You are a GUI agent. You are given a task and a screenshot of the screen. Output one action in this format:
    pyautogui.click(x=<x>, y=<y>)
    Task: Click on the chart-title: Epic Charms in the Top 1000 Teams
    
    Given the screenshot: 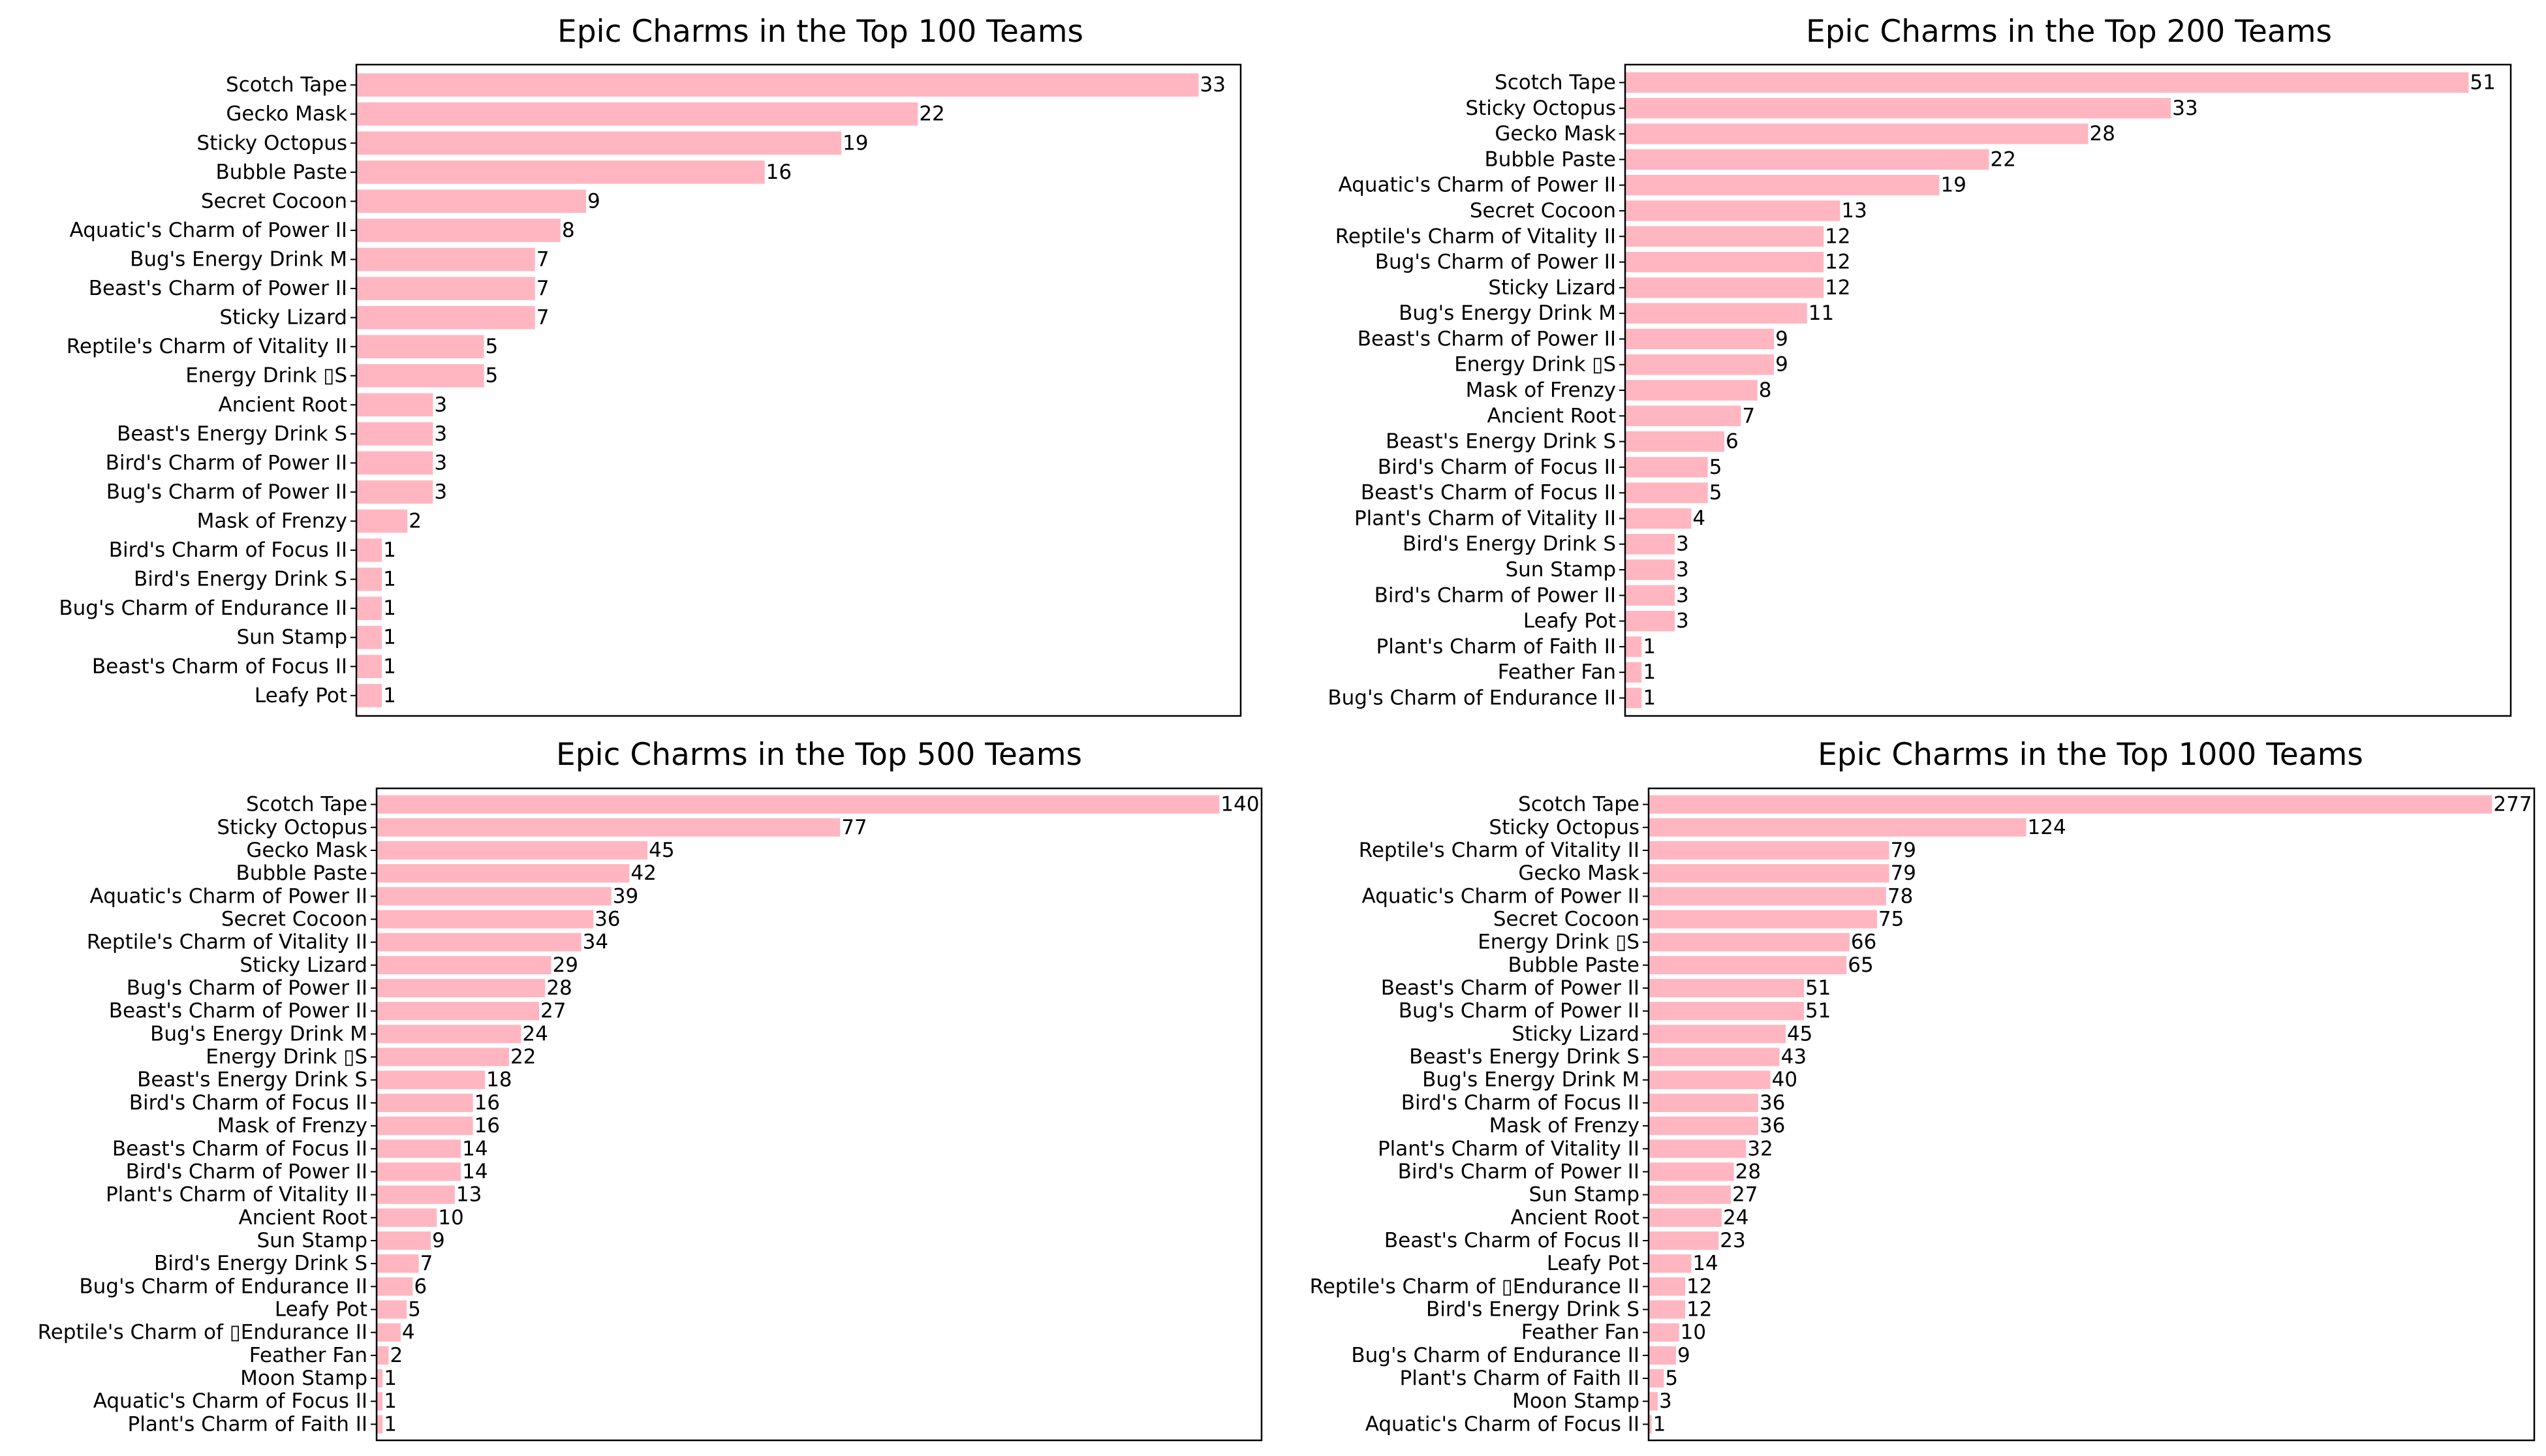 What is the action you would take?
    pyautogui.click(x=2090, y=755)
    